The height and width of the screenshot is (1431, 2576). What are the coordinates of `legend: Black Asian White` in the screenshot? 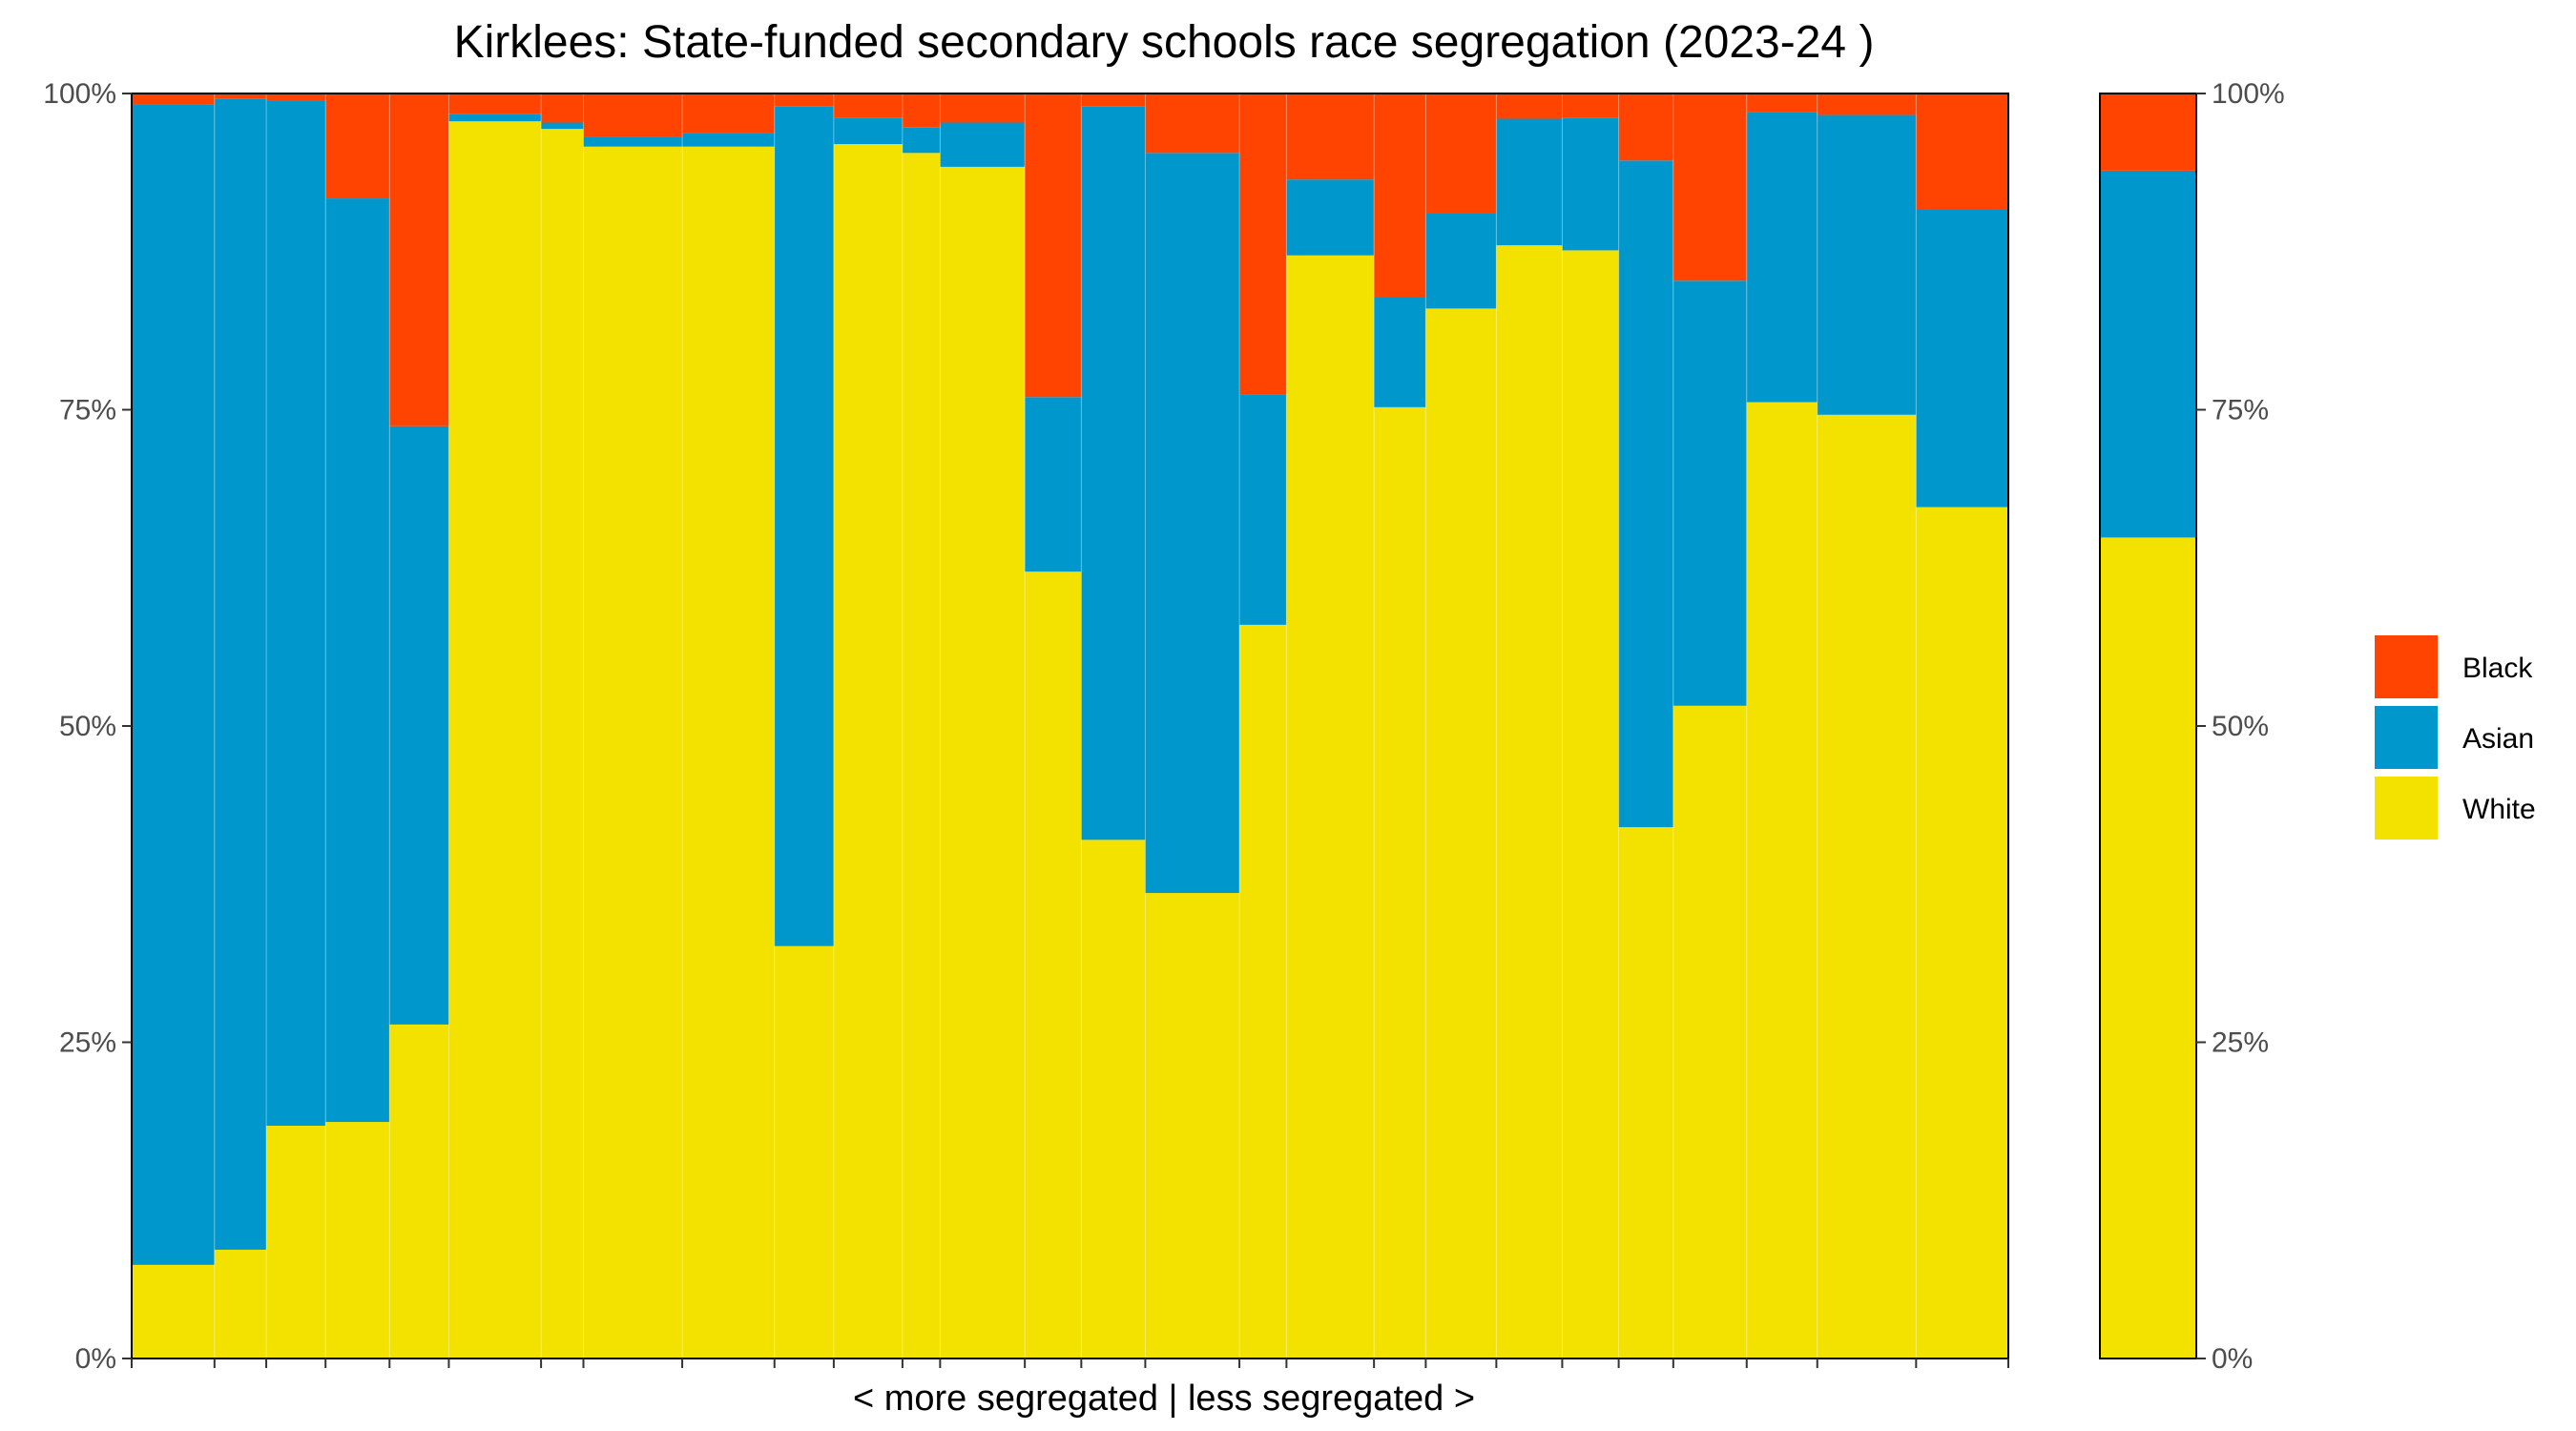 It's located at (2455, 737).